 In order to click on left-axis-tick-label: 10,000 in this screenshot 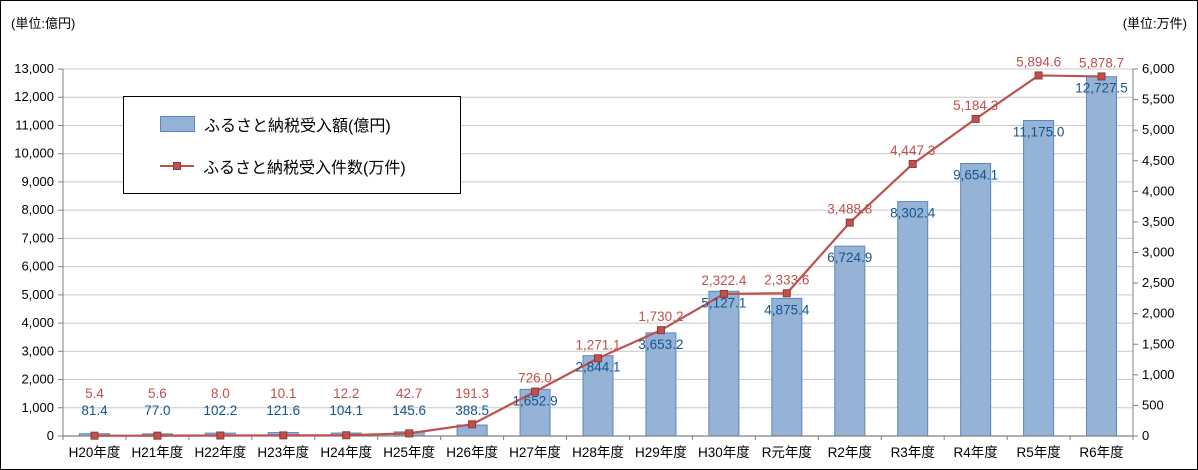, I will do `click(34, 153)`.